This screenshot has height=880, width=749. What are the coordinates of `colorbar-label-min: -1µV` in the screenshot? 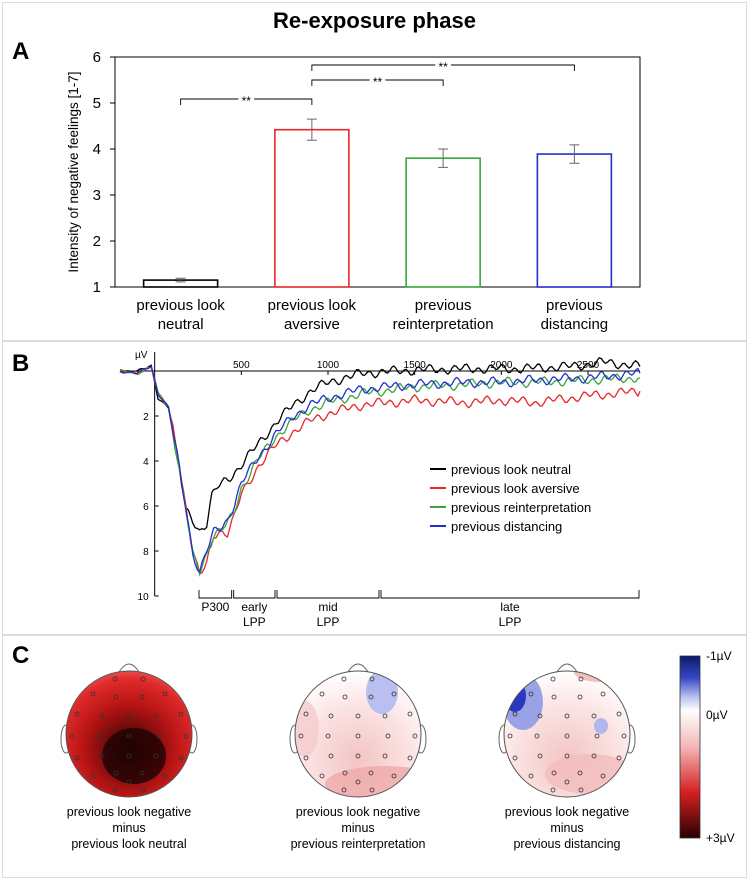 It's located at (719, 656).